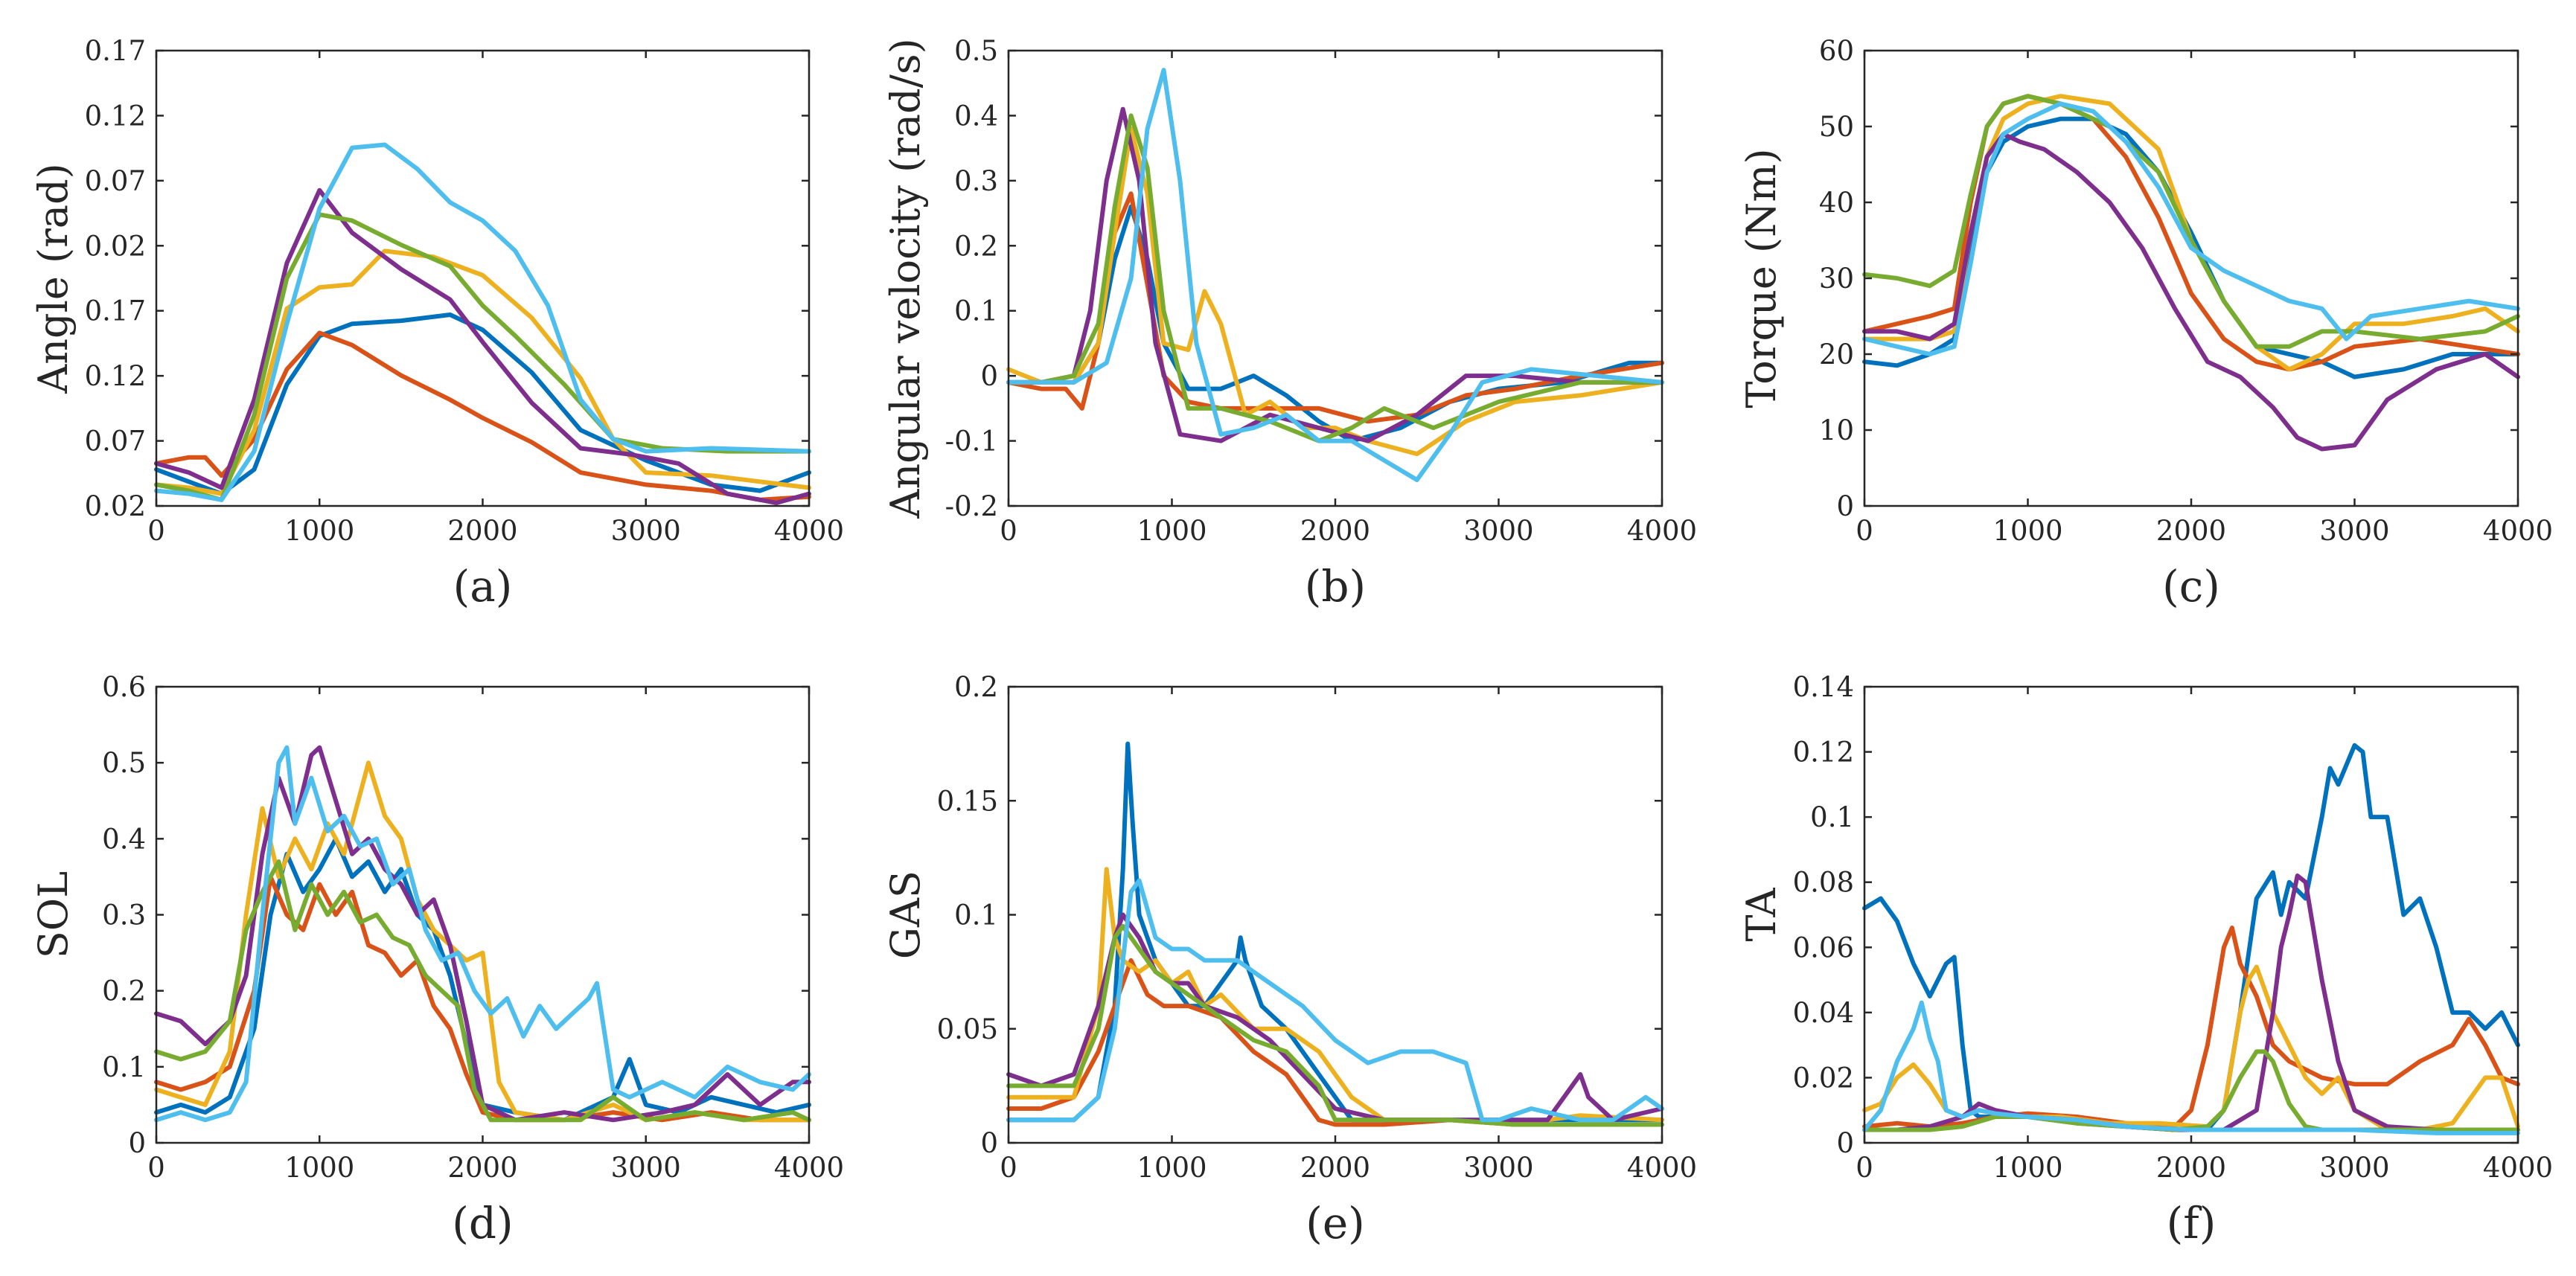 The width and height of the screenshot is (2576, 1276). I want to click on y-tick-label: 30, so click(1837, 279).